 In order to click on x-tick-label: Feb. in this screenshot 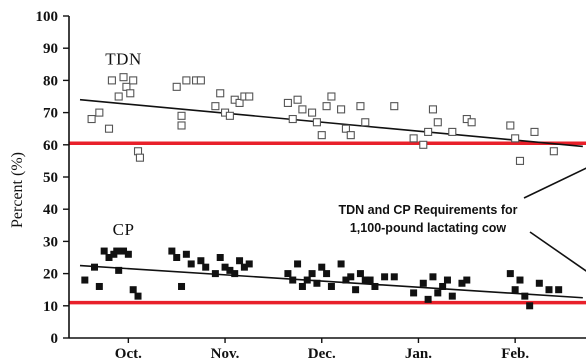, I will do `click(515, 353)`.